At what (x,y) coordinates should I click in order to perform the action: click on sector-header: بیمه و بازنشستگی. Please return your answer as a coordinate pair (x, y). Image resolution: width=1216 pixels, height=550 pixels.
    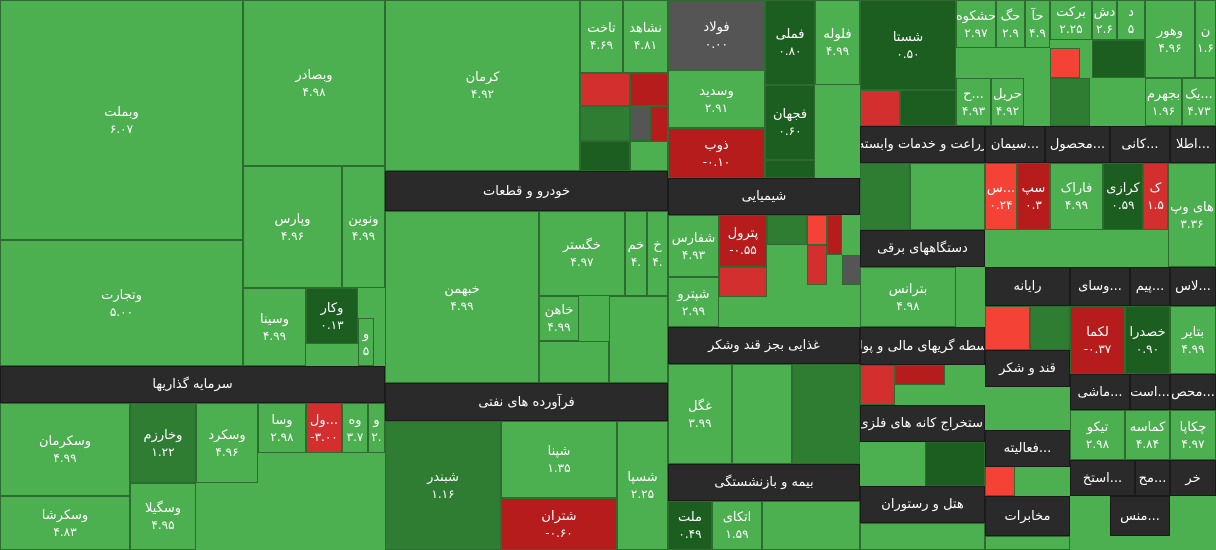
    Looking at the image, I should click on (764, 482).